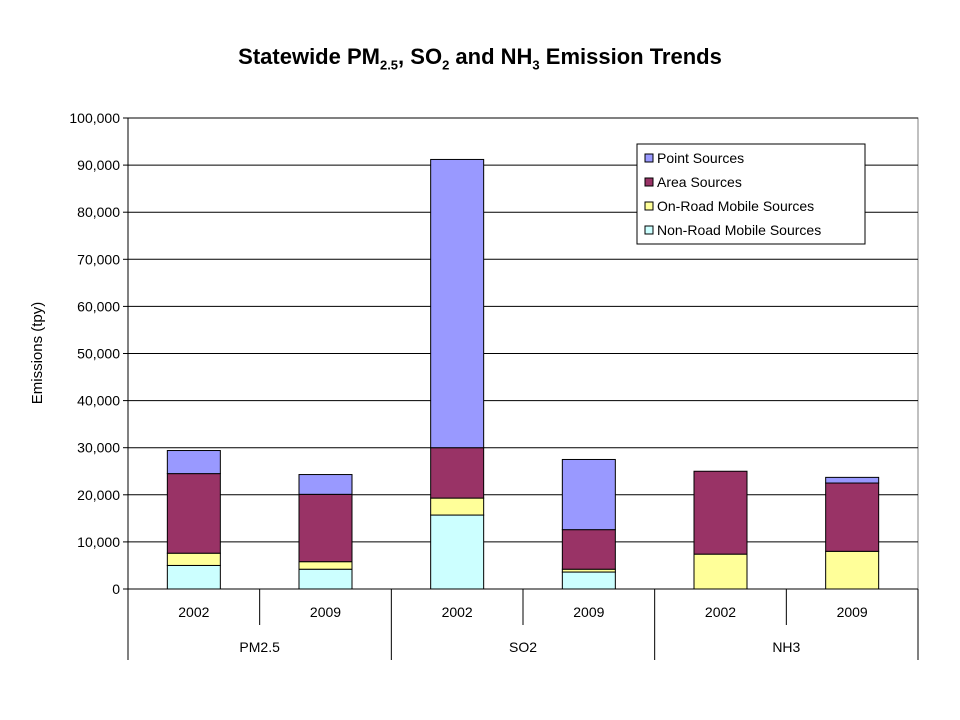 The height and width of the screenshot is (720, 960). What do you see at coordinates (37, 353) in the screenshot?
I see `y-axis-label: Emissions (tpy)` at bounding box center [37, 353].